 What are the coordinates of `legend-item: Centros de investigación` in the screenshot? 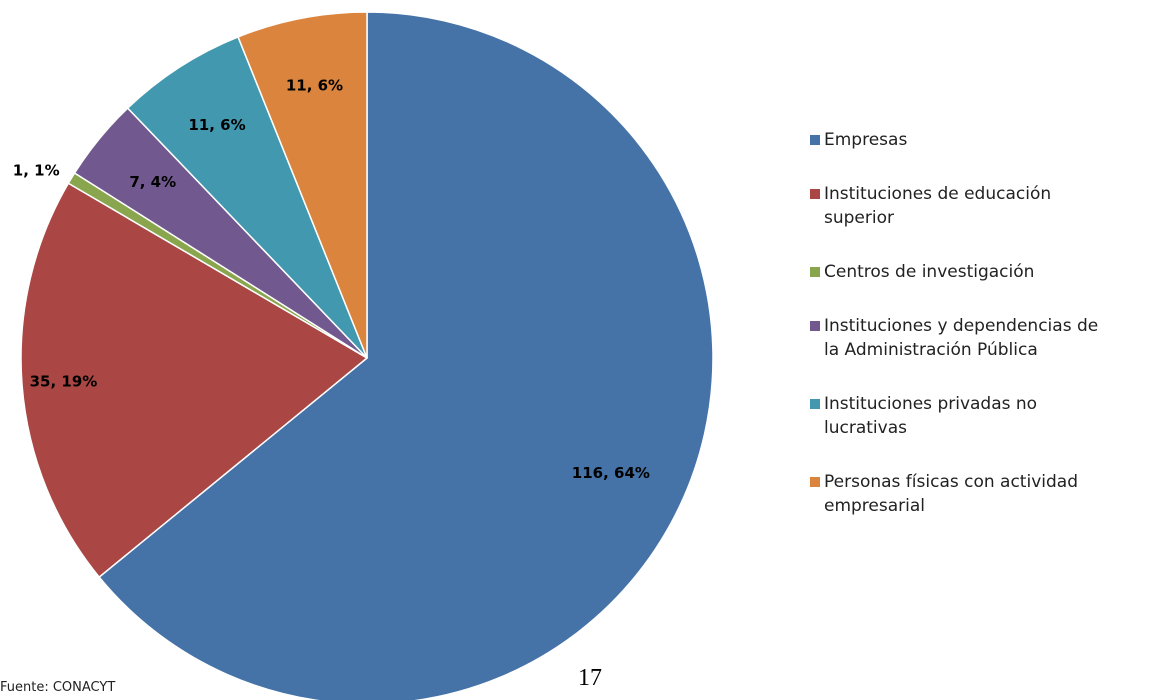 It's located at (990, 272).